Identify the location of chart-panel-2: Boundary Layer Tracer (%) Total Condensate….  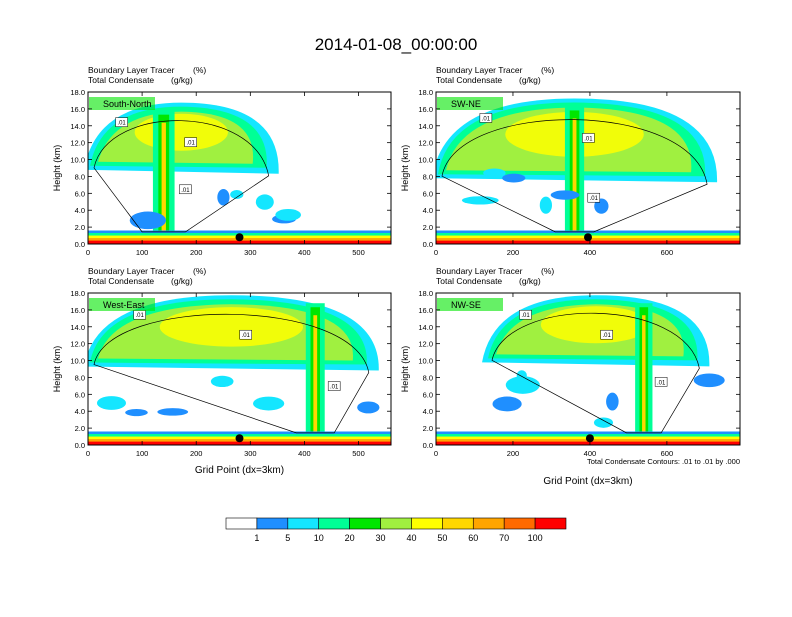
(570, 161).